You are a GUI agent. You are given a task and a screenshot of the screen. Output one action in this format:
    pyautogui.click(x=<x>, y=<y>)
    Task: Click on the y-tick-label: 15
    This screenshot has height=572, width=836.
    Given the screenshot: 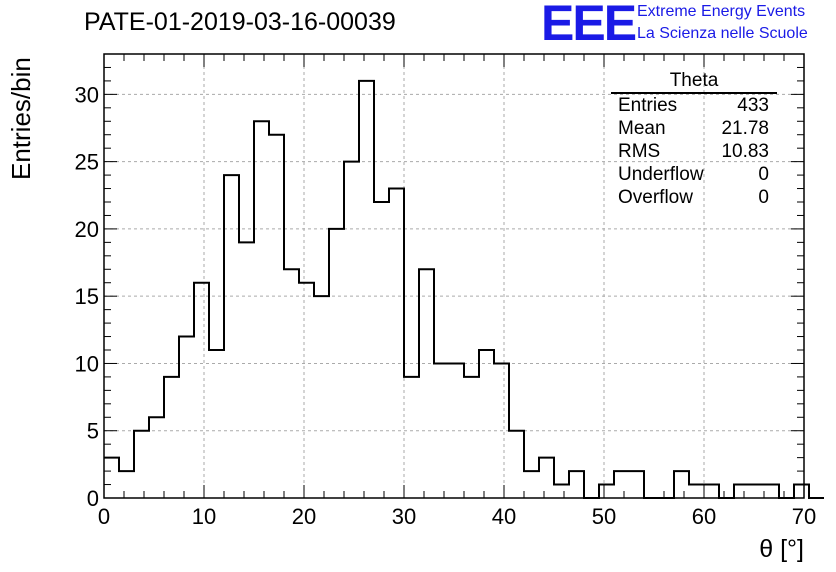 What is the action you would take?
    pyautogui.click(x=87, y=296)
    